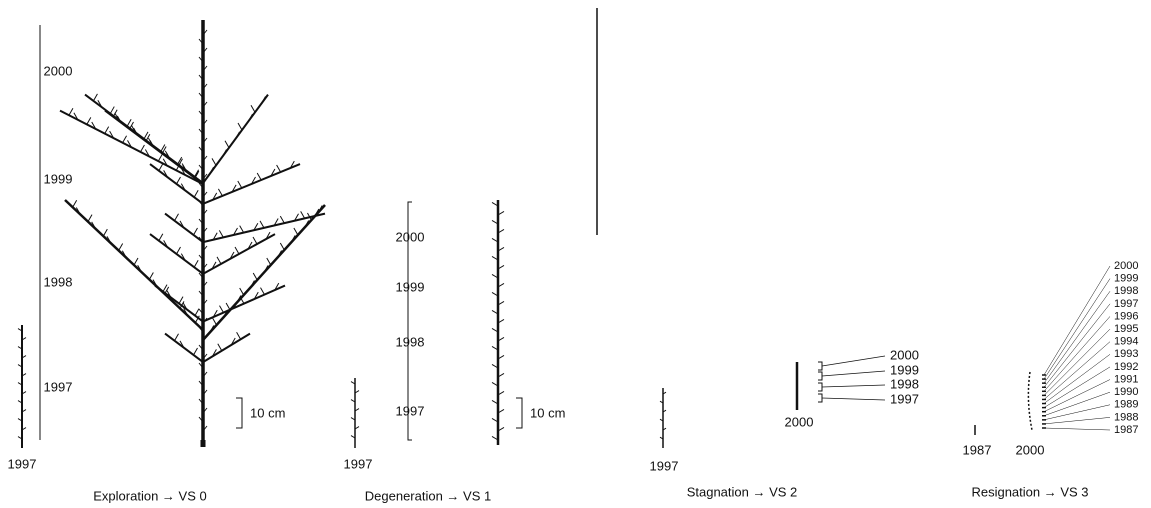  What do you see at coordinates (977, 449) in the screenshot?
I see `undefined: 1987` at bounding box center [977, 449].